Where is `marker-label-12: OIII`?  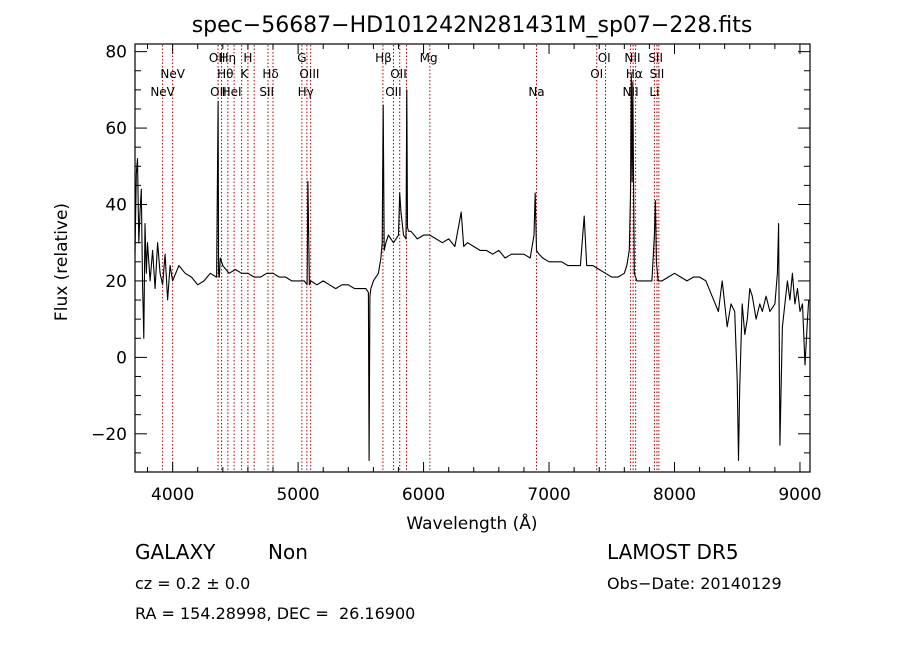 marker-label-12: OIII is located at coordinates (309, 74).